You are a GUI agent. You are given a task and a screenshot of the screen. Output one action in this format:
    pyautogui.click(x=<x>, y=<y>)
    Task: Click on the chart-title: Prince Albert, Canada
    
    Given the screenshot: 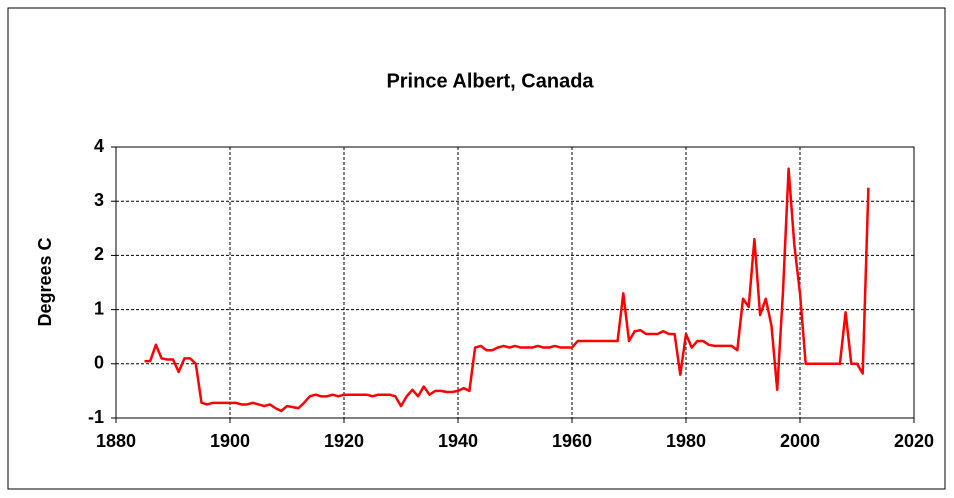 What is the action you would take?
    pyautogui.click(x=490, y=81)
    